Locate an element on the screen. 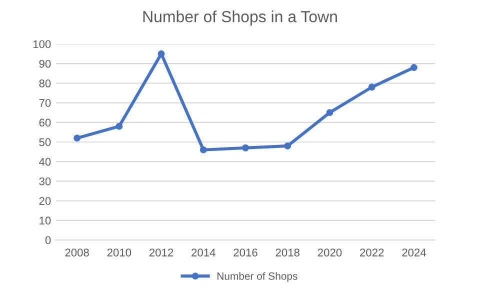 The image size is (480, 299). x-tick-label: 2018 is located at coordinates (288, 252).